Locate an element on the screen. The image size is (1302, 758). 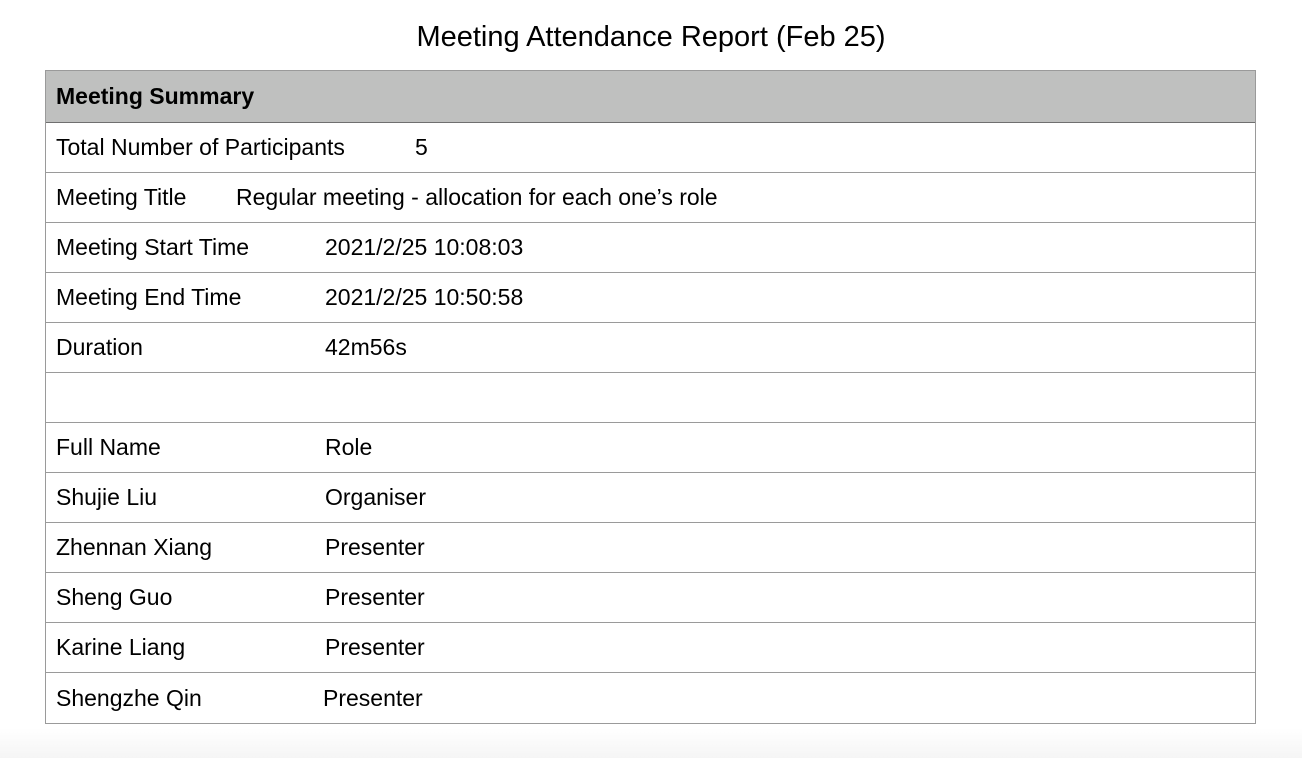
table-row: Karine Liang Presenter is located at coordinates (650, 648).